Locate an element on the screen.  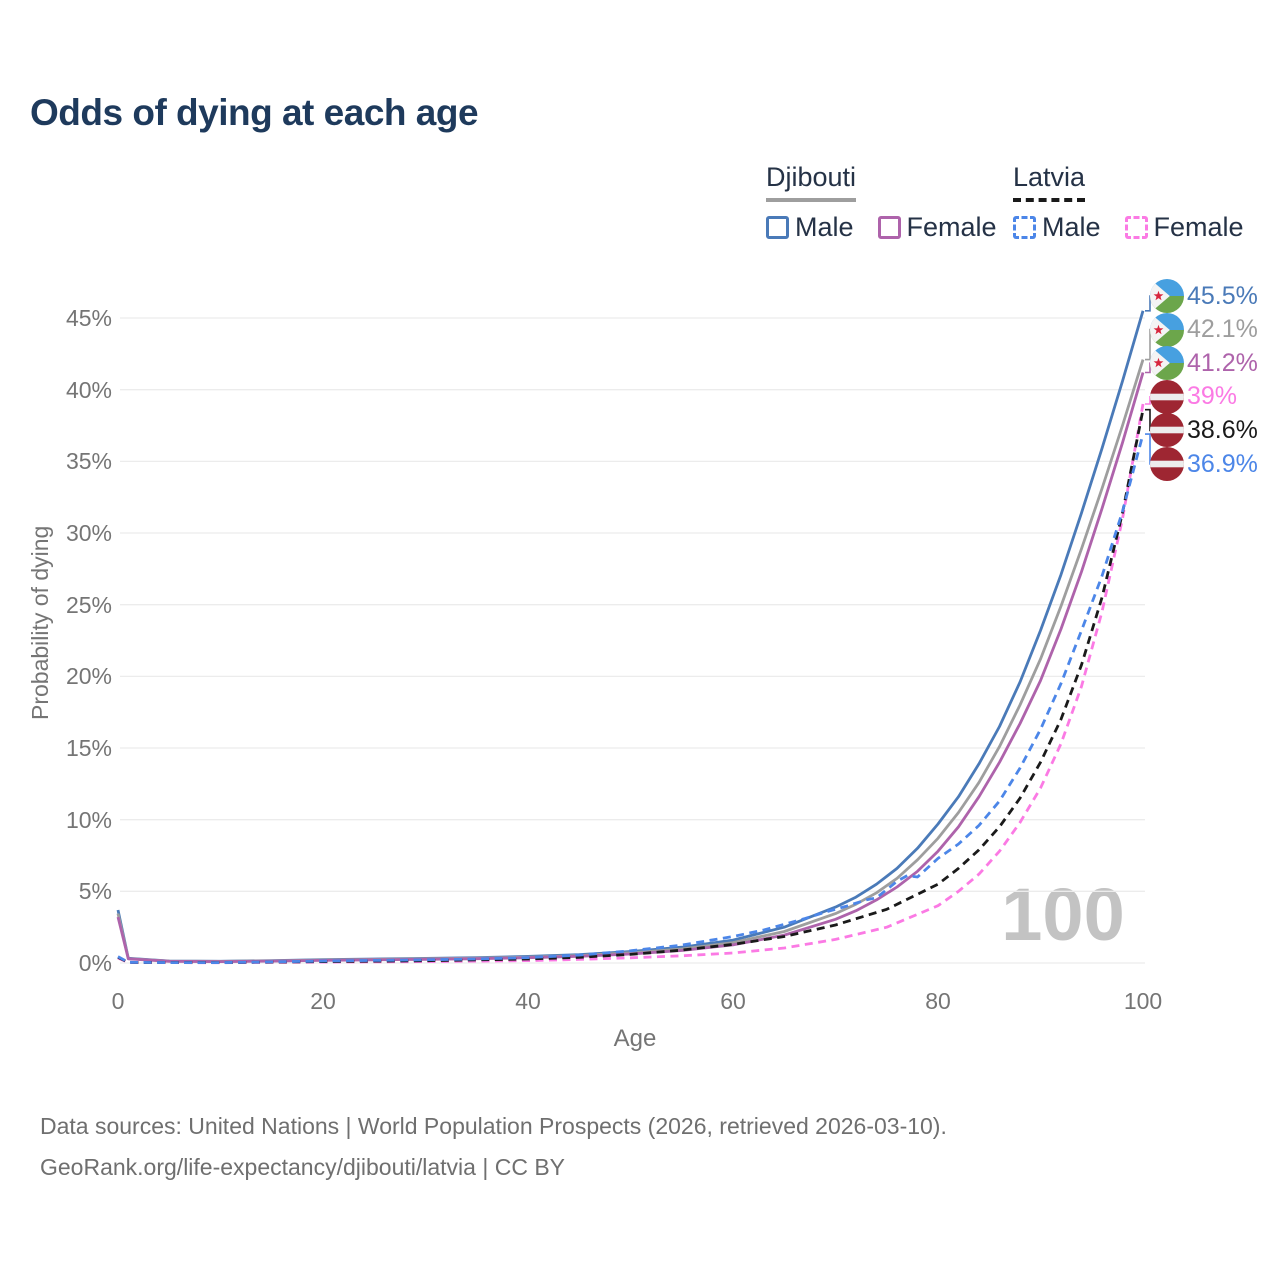
x-tick-40: 40 is located at coordinates (528, 1001).